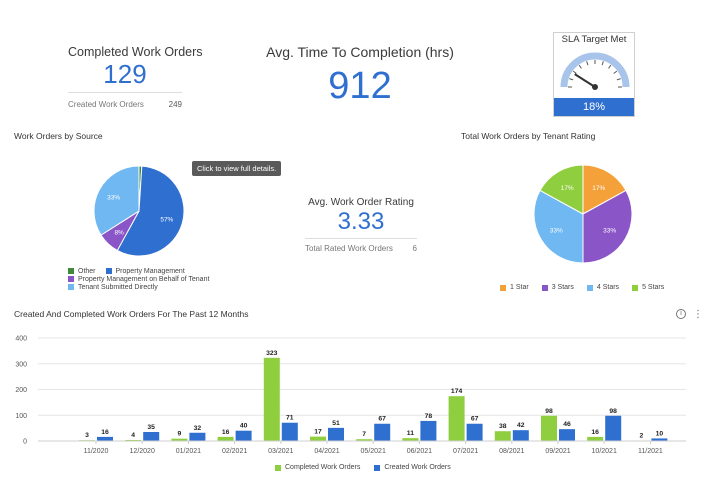  I want to click on source-pie-chart: 57% 8% 33%, so click(139, 211).